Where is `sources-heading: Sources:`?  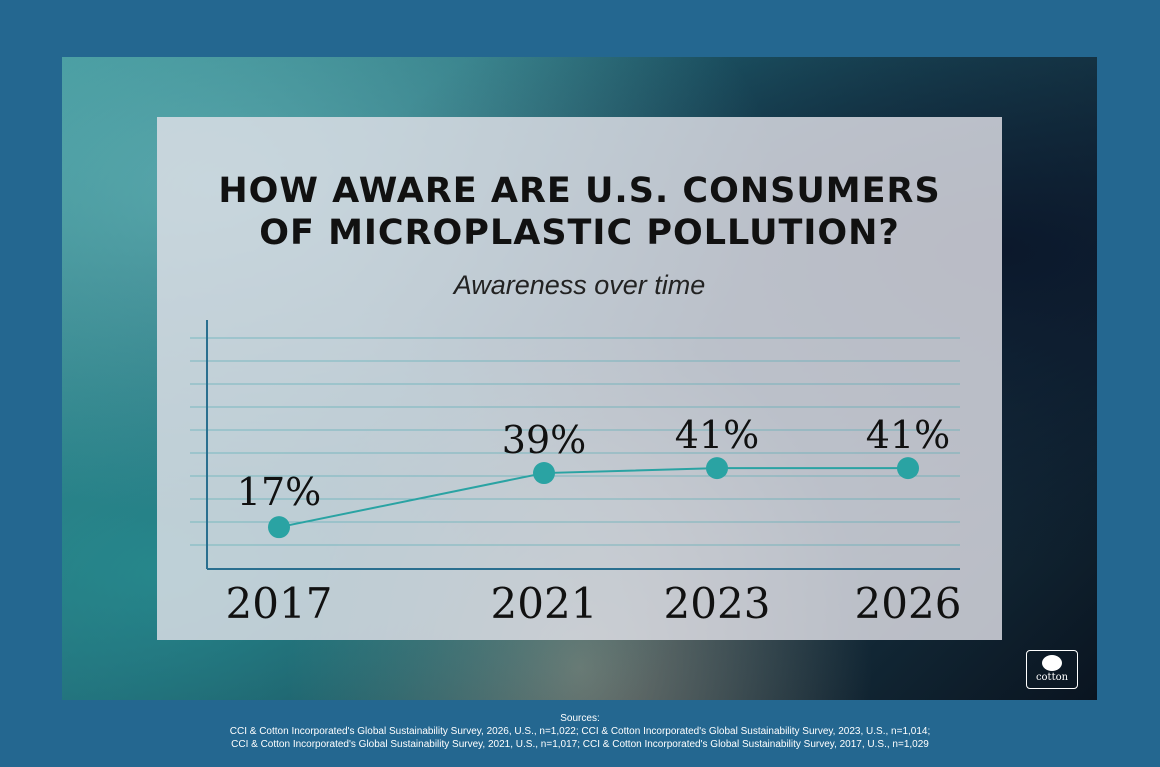 sources-heading: Sources: is located at coordinates (580, 718).